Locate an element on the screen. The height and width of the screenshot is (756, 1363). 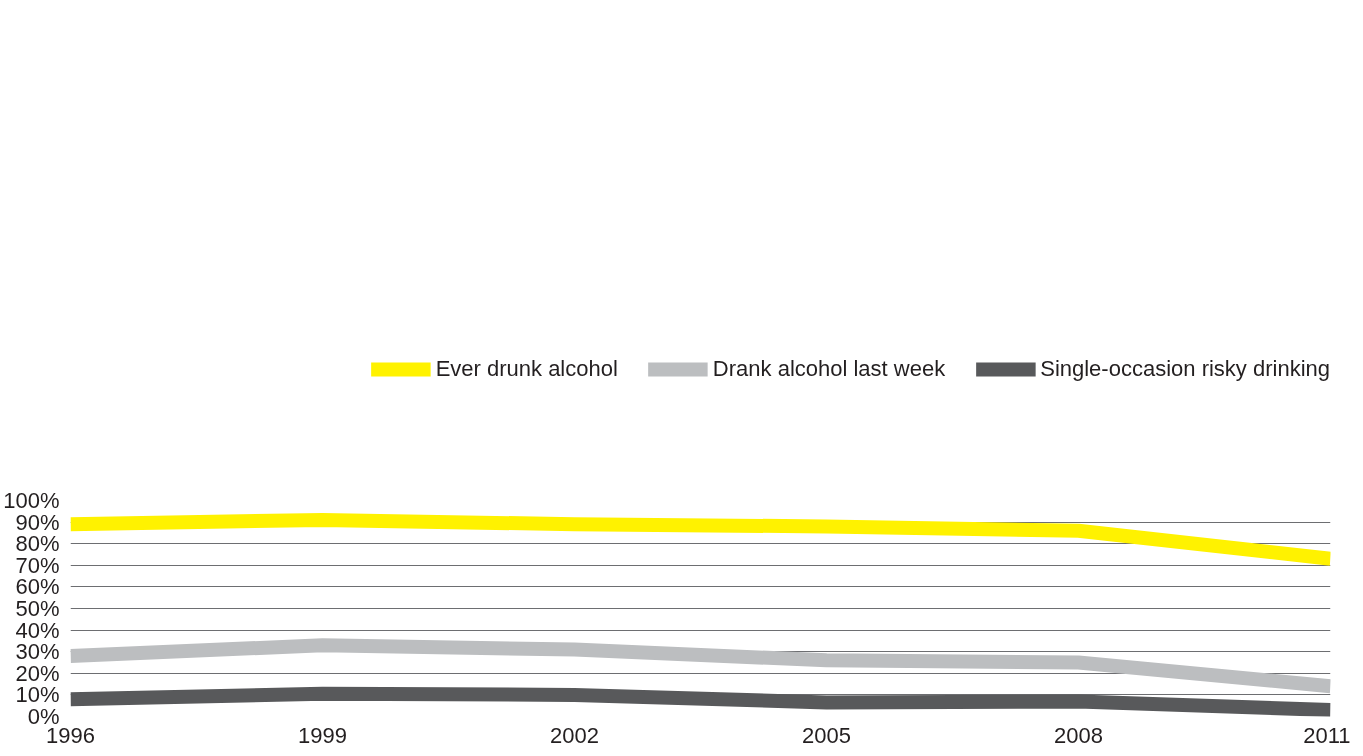
x-tick-label: 2002 is located at coordinates (574, 735).